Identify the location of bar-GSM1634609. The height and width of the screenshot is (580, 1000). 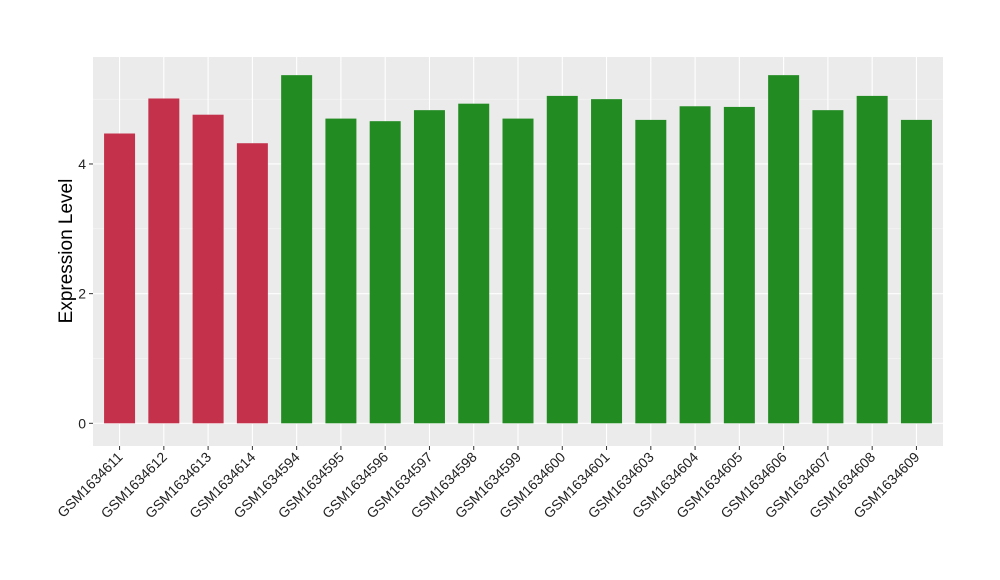
(916, 271).